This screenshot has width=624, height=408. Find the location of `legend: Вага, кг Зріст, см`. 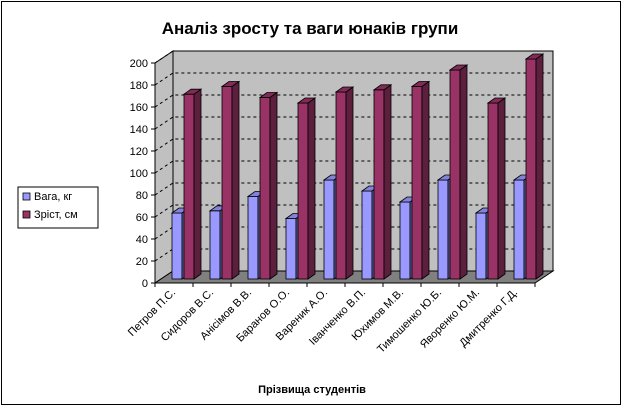

legend: Вага, кг Зріст, см is located at coordinates (58, 207).